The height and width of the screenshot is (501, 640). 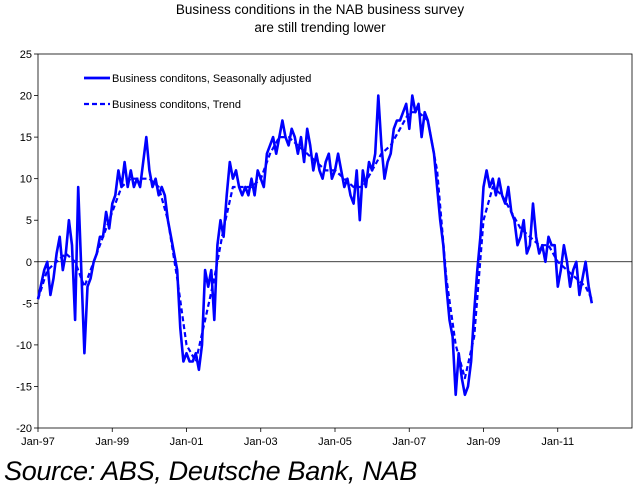 I want to click on y-tick-label: 20, so click(x=26, y=97).